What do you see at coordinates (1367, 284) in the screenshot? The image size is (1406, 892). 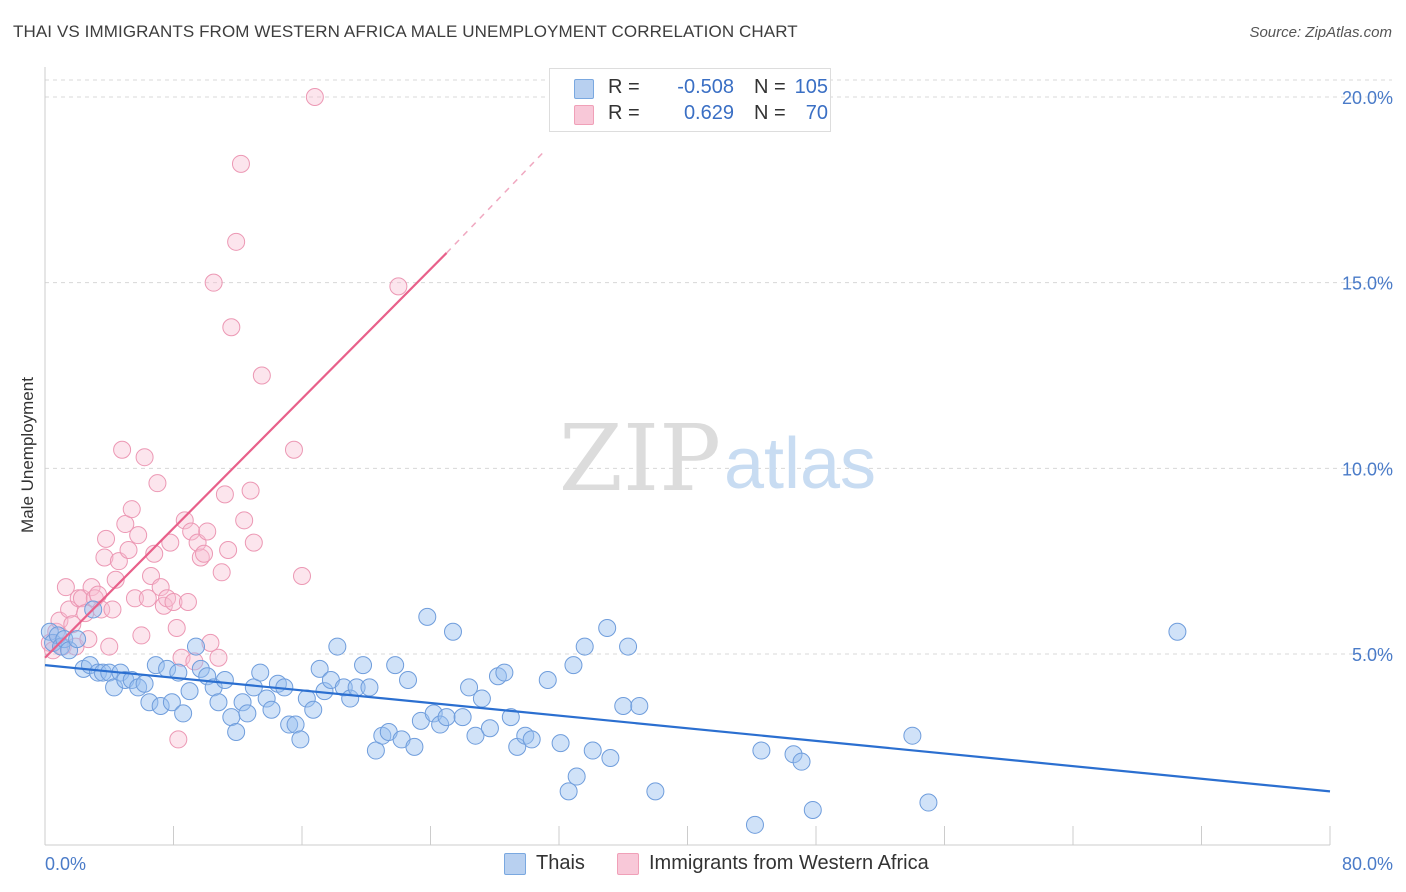 I see `y-tick-label: 15.0%` at bounding box center [1367, 284].